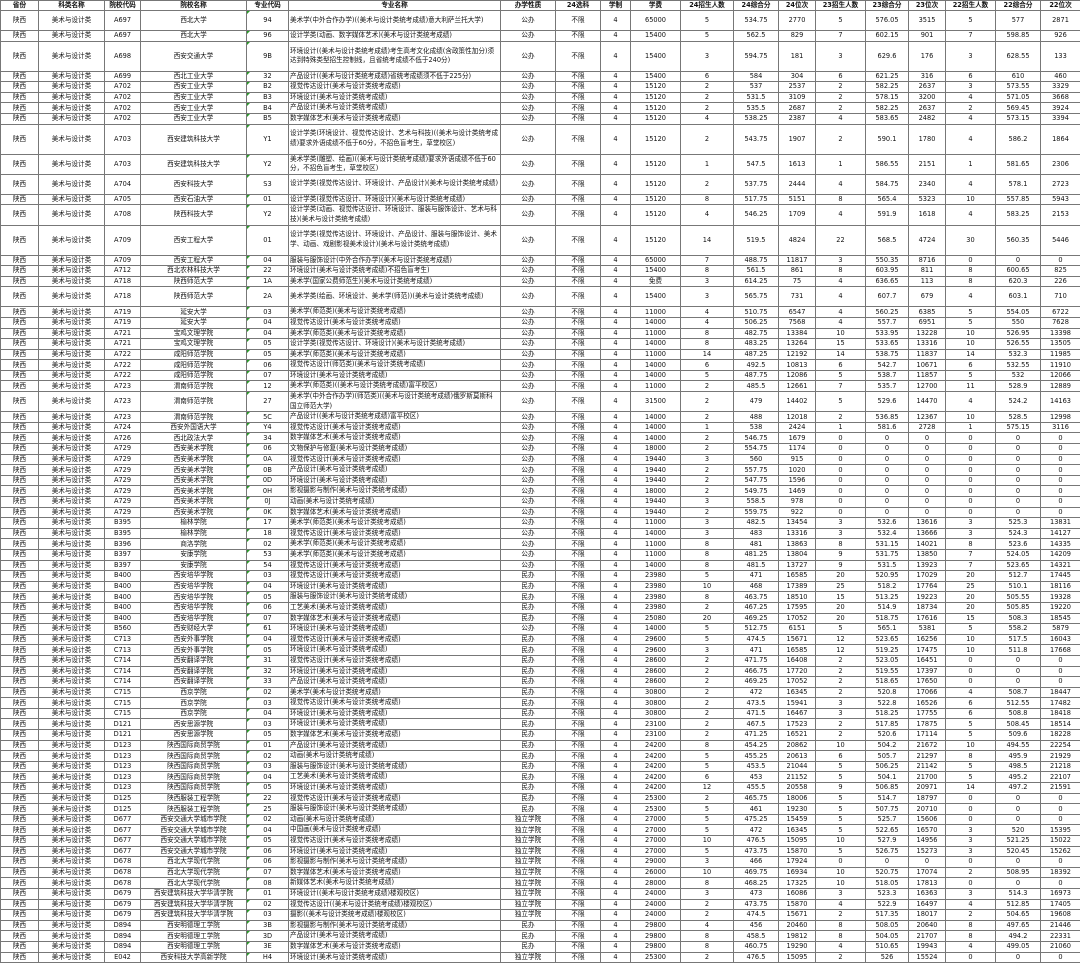 The width and height of the screenshot is (1080, 963). Describe the element at coordinates (268, 459) in the screenshot. I see `cell-major-code: 0A` at that location.